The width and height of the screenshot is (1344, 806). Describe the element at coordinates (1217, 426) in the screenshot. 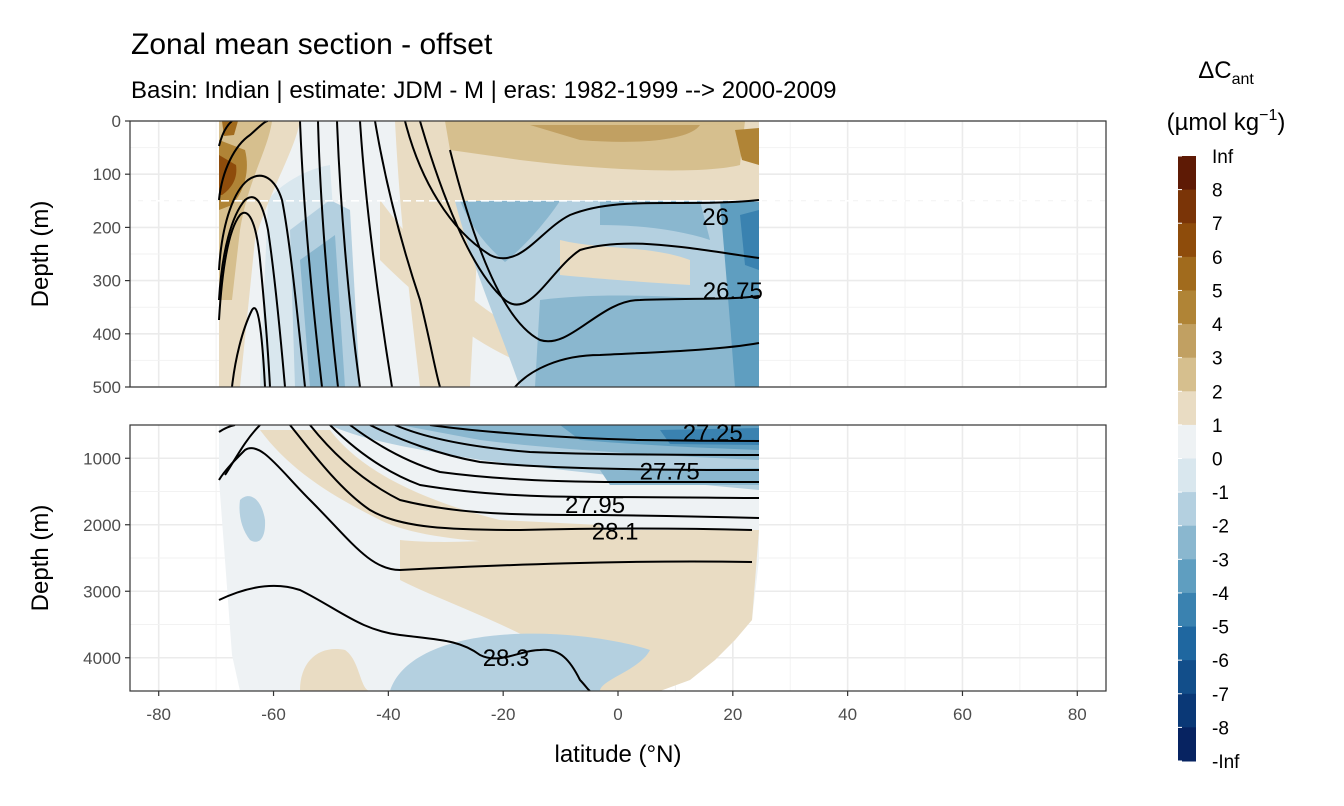

I see `colorbar-label: 1` at that location.